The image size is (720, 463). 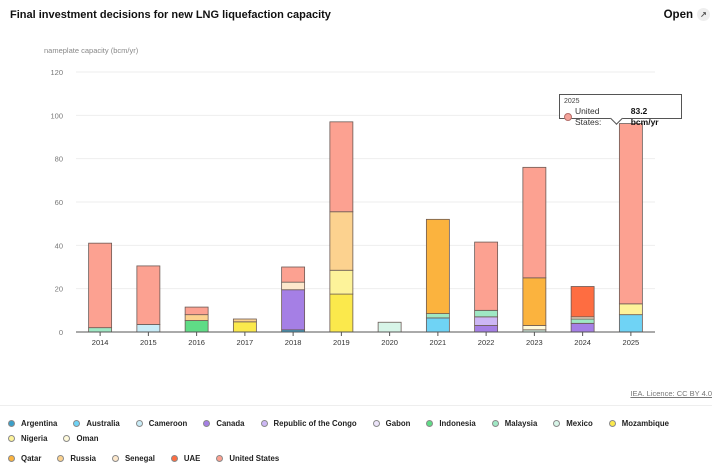 I want to click on y-tick-label: 0, so click(x=61, y=332).